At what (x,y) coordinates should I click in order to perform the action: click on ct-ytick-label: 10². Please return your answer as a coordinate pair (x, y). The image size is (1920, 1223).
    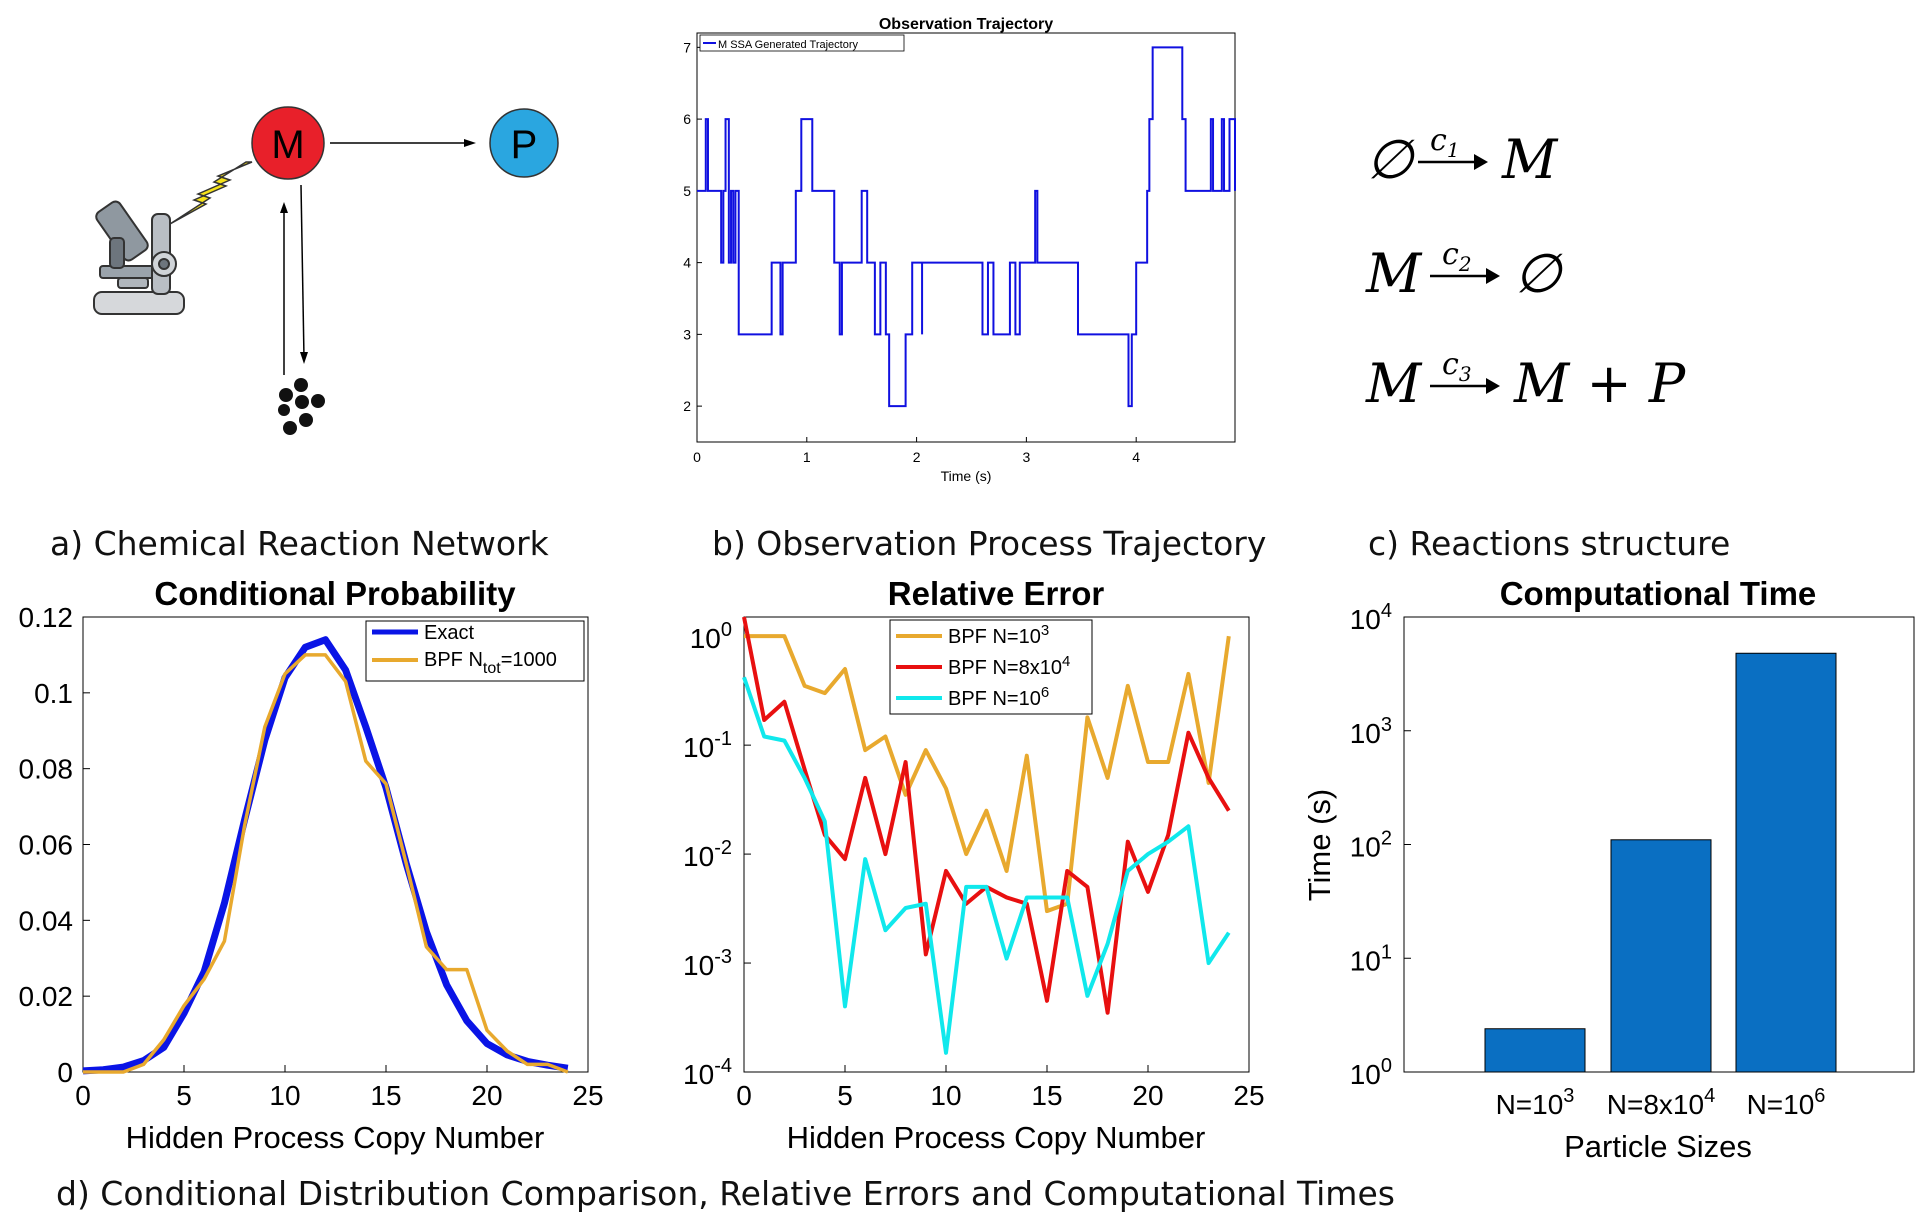
    Looking at the image, I should click on (1371, 845).